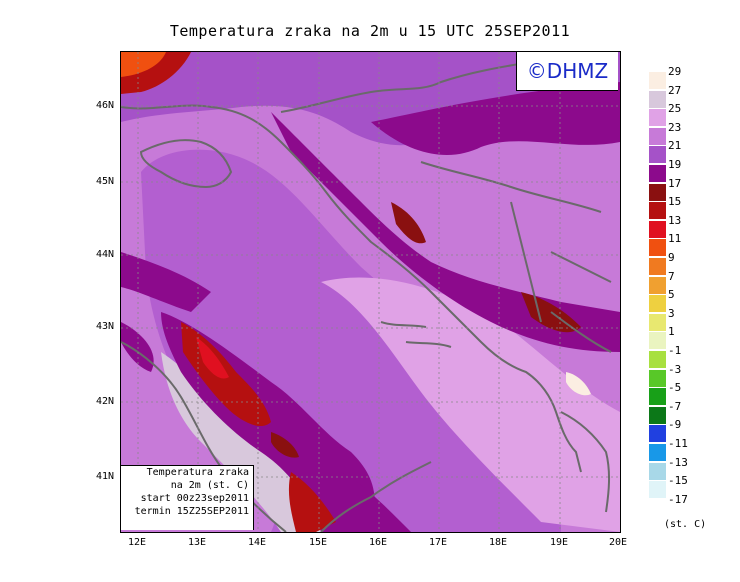 The image size is (740, 582). I want to click on lat-label: 43N, so click(104, 326).